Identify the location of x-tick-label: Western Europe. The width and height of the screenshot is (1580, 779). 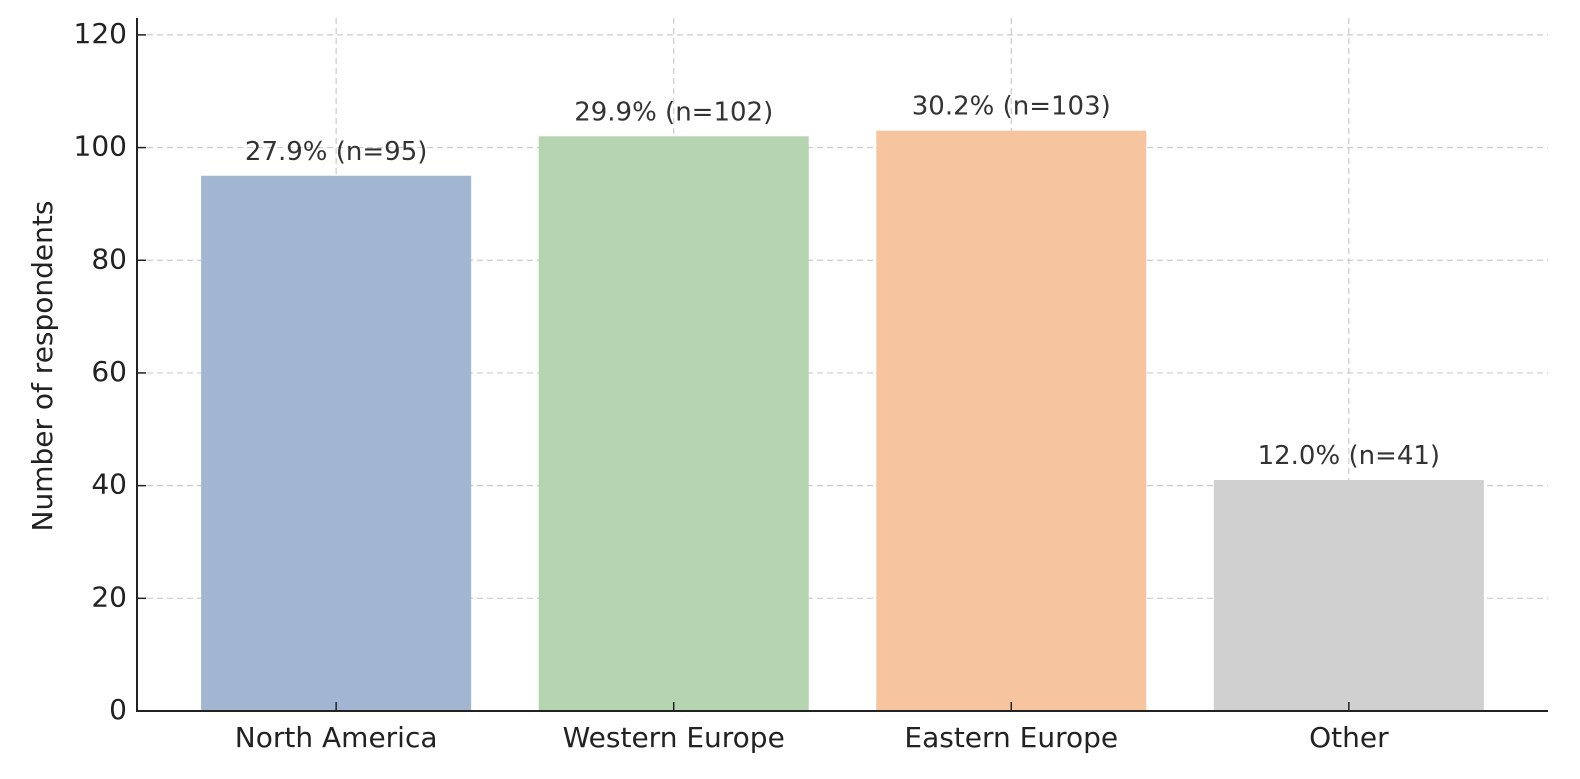
(674, 737).